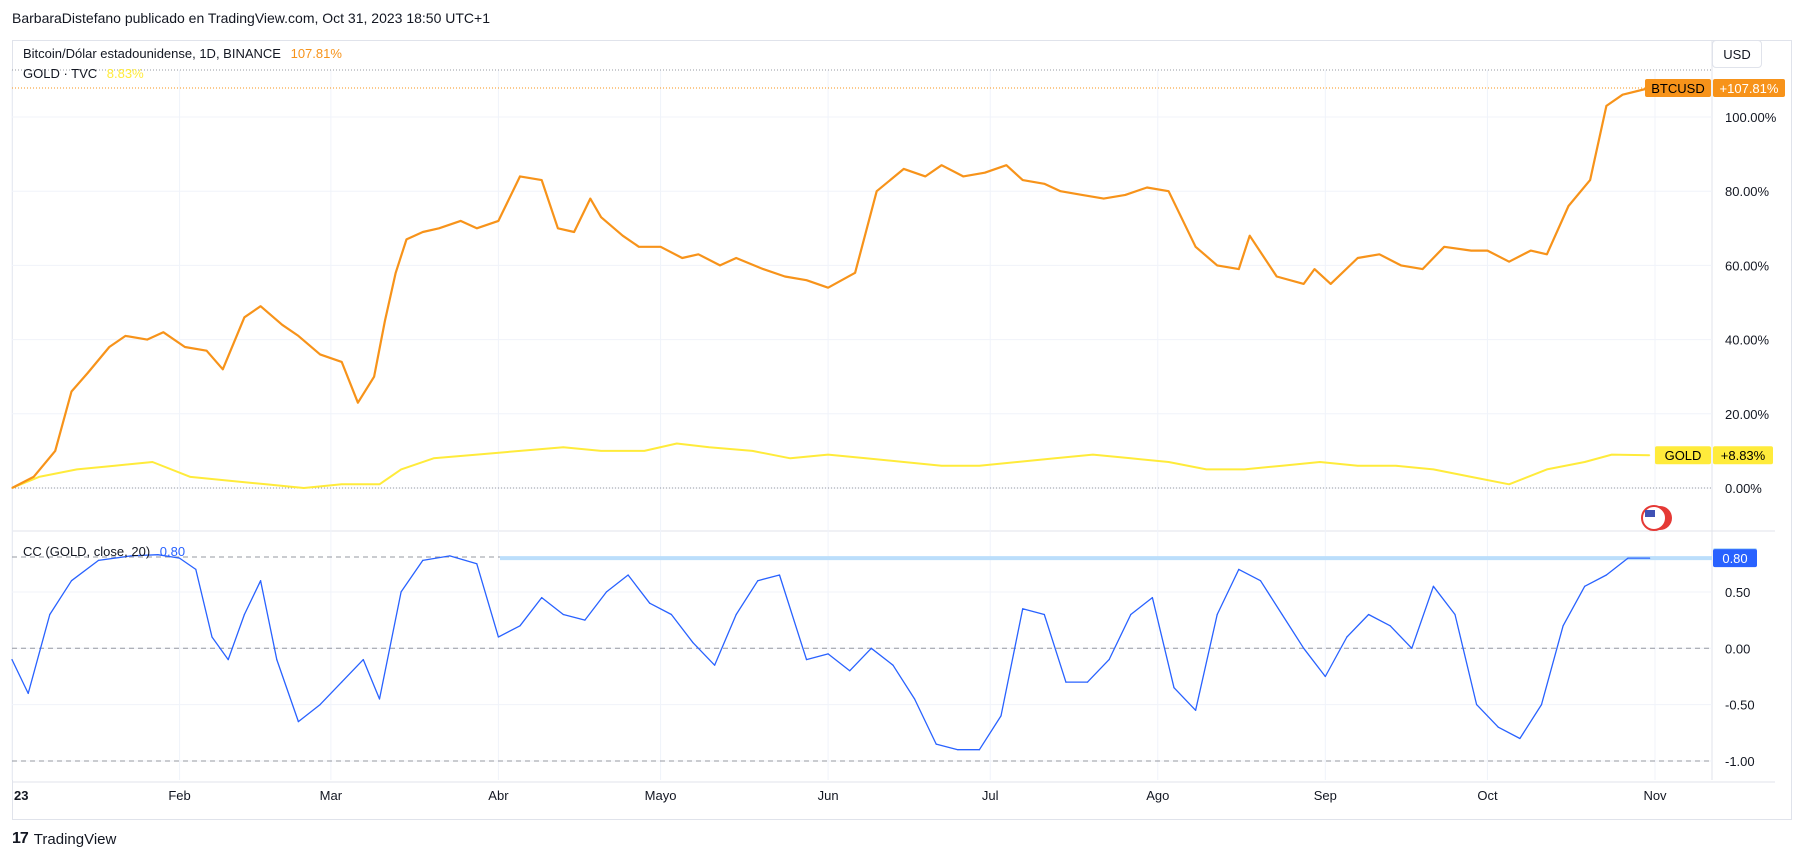 Image resolution: width=1805 pixels, height=861 pixels. What do you see at coordinates (1655, 795) in the screenshot?
I see `x-tick-label: Nov` at bounding box center [1655, 795].